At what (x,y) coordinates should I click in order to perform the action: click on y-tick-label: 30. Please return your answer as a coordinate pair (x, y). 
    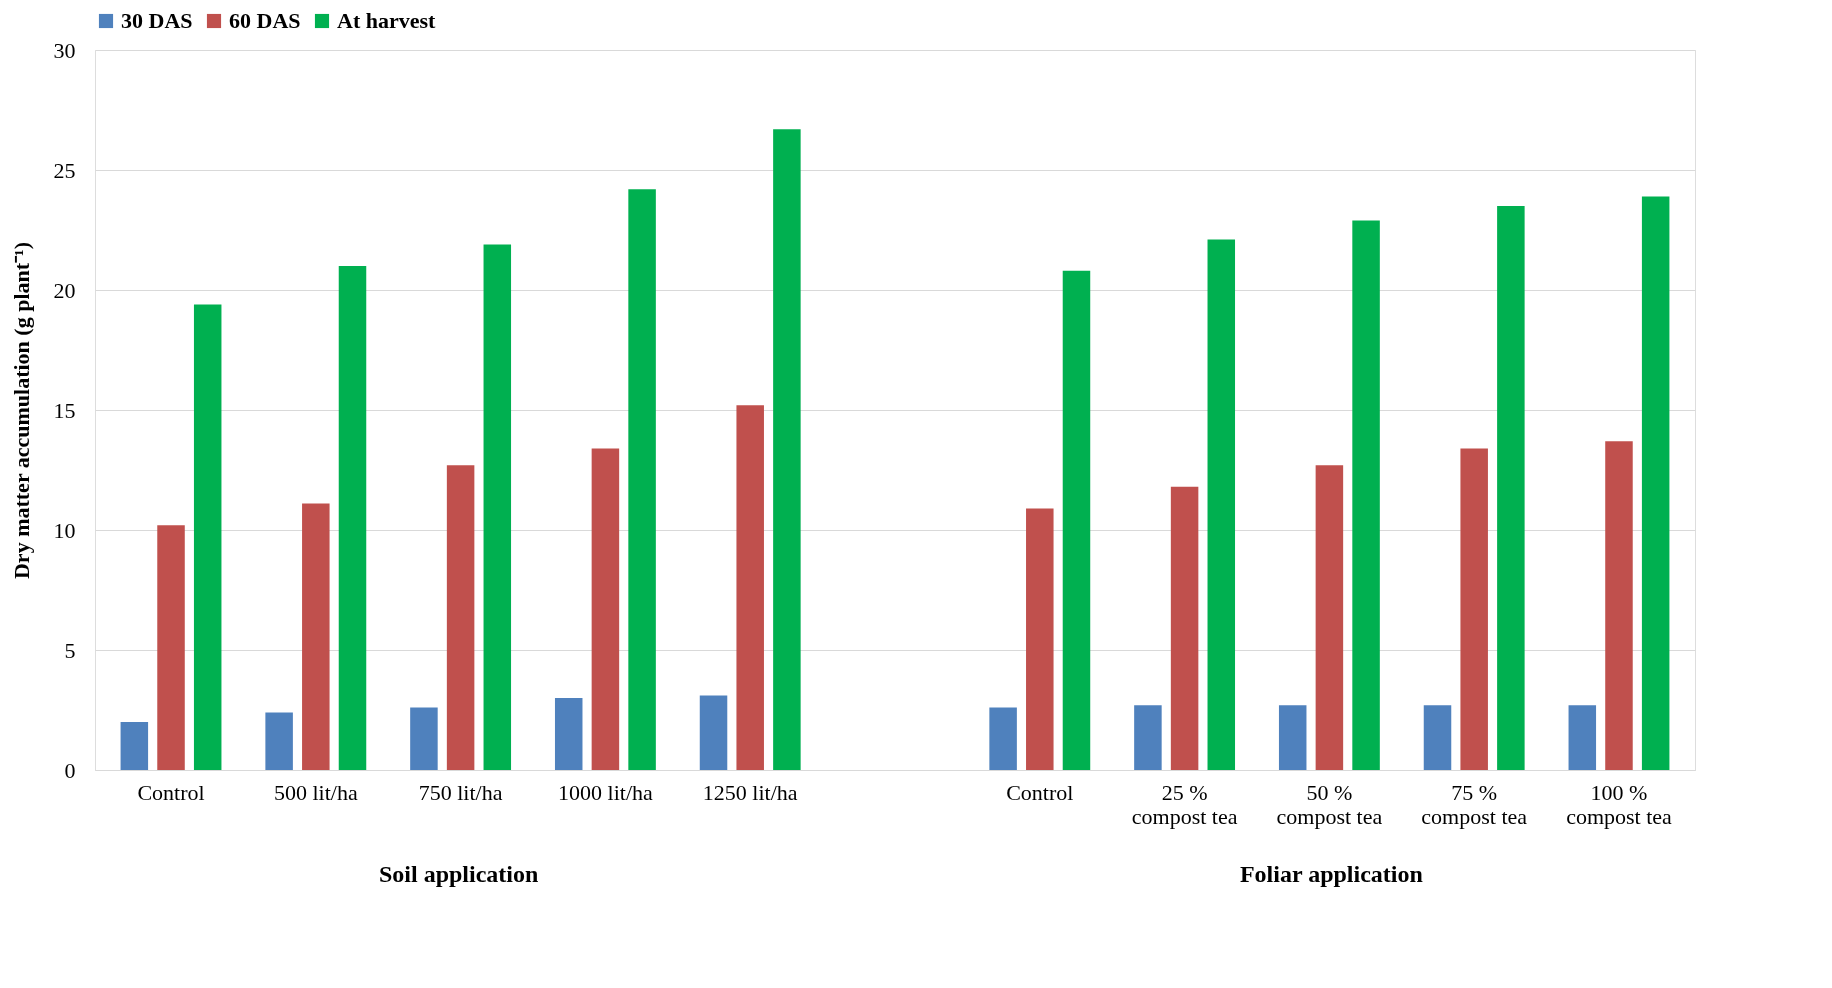
    Looking at the image, I should click on (64, 50).